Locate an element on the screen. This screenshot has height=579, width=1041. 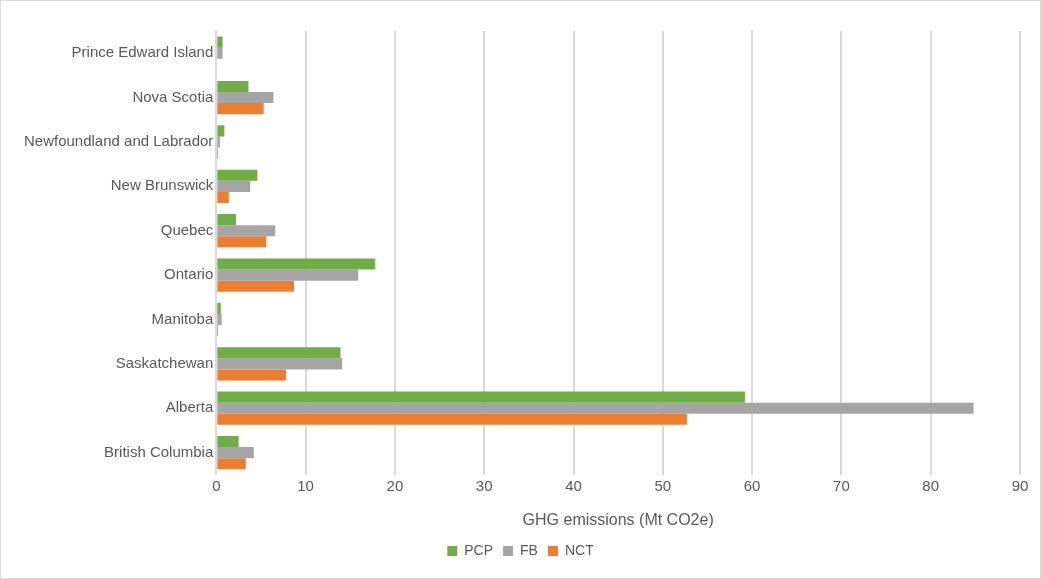
x-tick-label: 0 is located at coordinates (216, 485).